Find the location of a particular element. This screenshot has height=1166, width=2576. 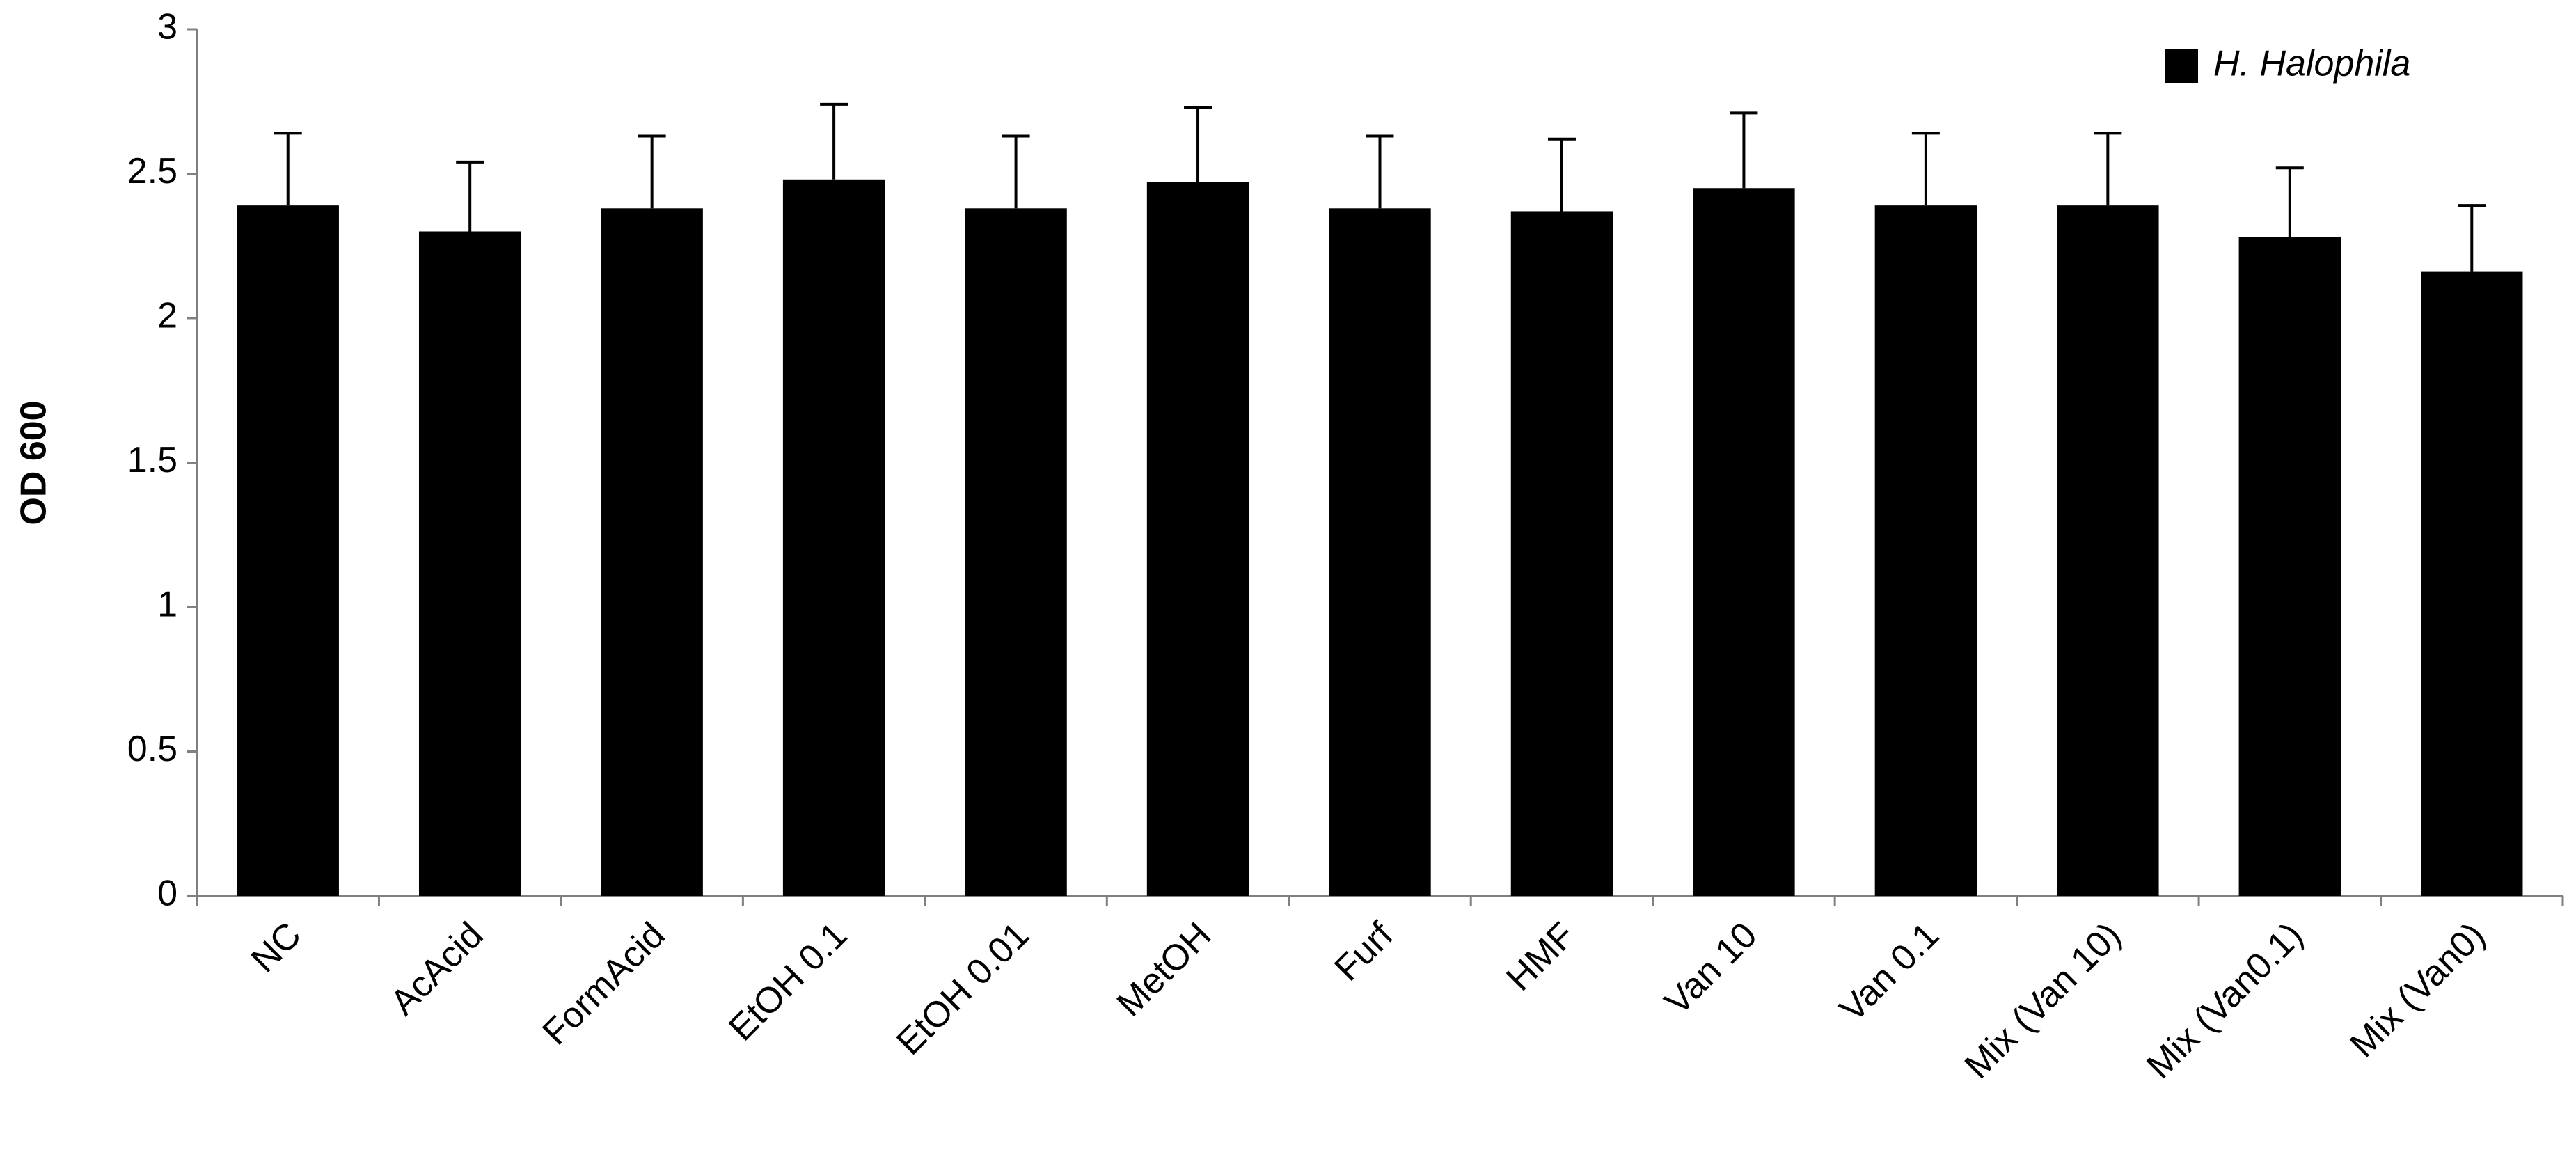

x-tick-label: Mix (Van0) is located at coordinates (2417, 990).